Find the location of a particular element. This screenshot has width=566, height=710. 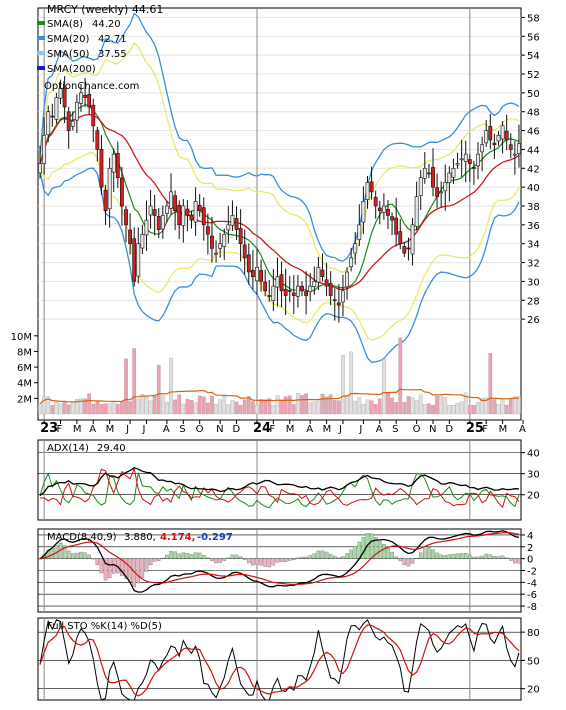

price-tick-label: 26 is located at coordinates (533, 320).